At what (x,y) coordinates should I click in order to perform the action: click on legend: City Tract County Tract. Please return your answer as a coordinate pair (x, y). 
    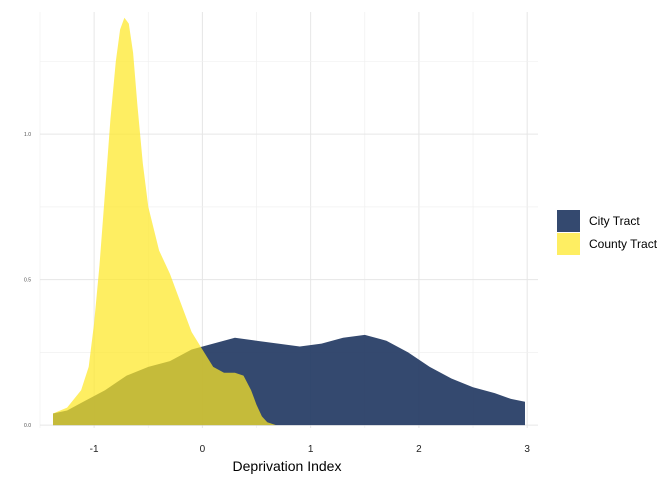
    Looking at the image, I should click on (607, 232).